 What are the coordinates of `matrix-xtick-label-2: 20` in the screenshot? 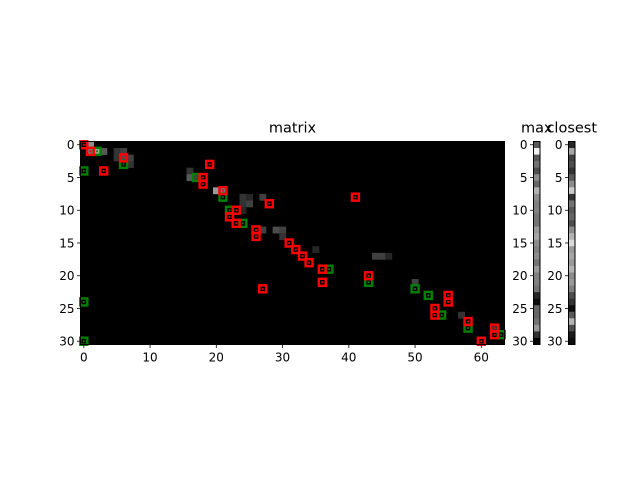 It's located at (216, 358).